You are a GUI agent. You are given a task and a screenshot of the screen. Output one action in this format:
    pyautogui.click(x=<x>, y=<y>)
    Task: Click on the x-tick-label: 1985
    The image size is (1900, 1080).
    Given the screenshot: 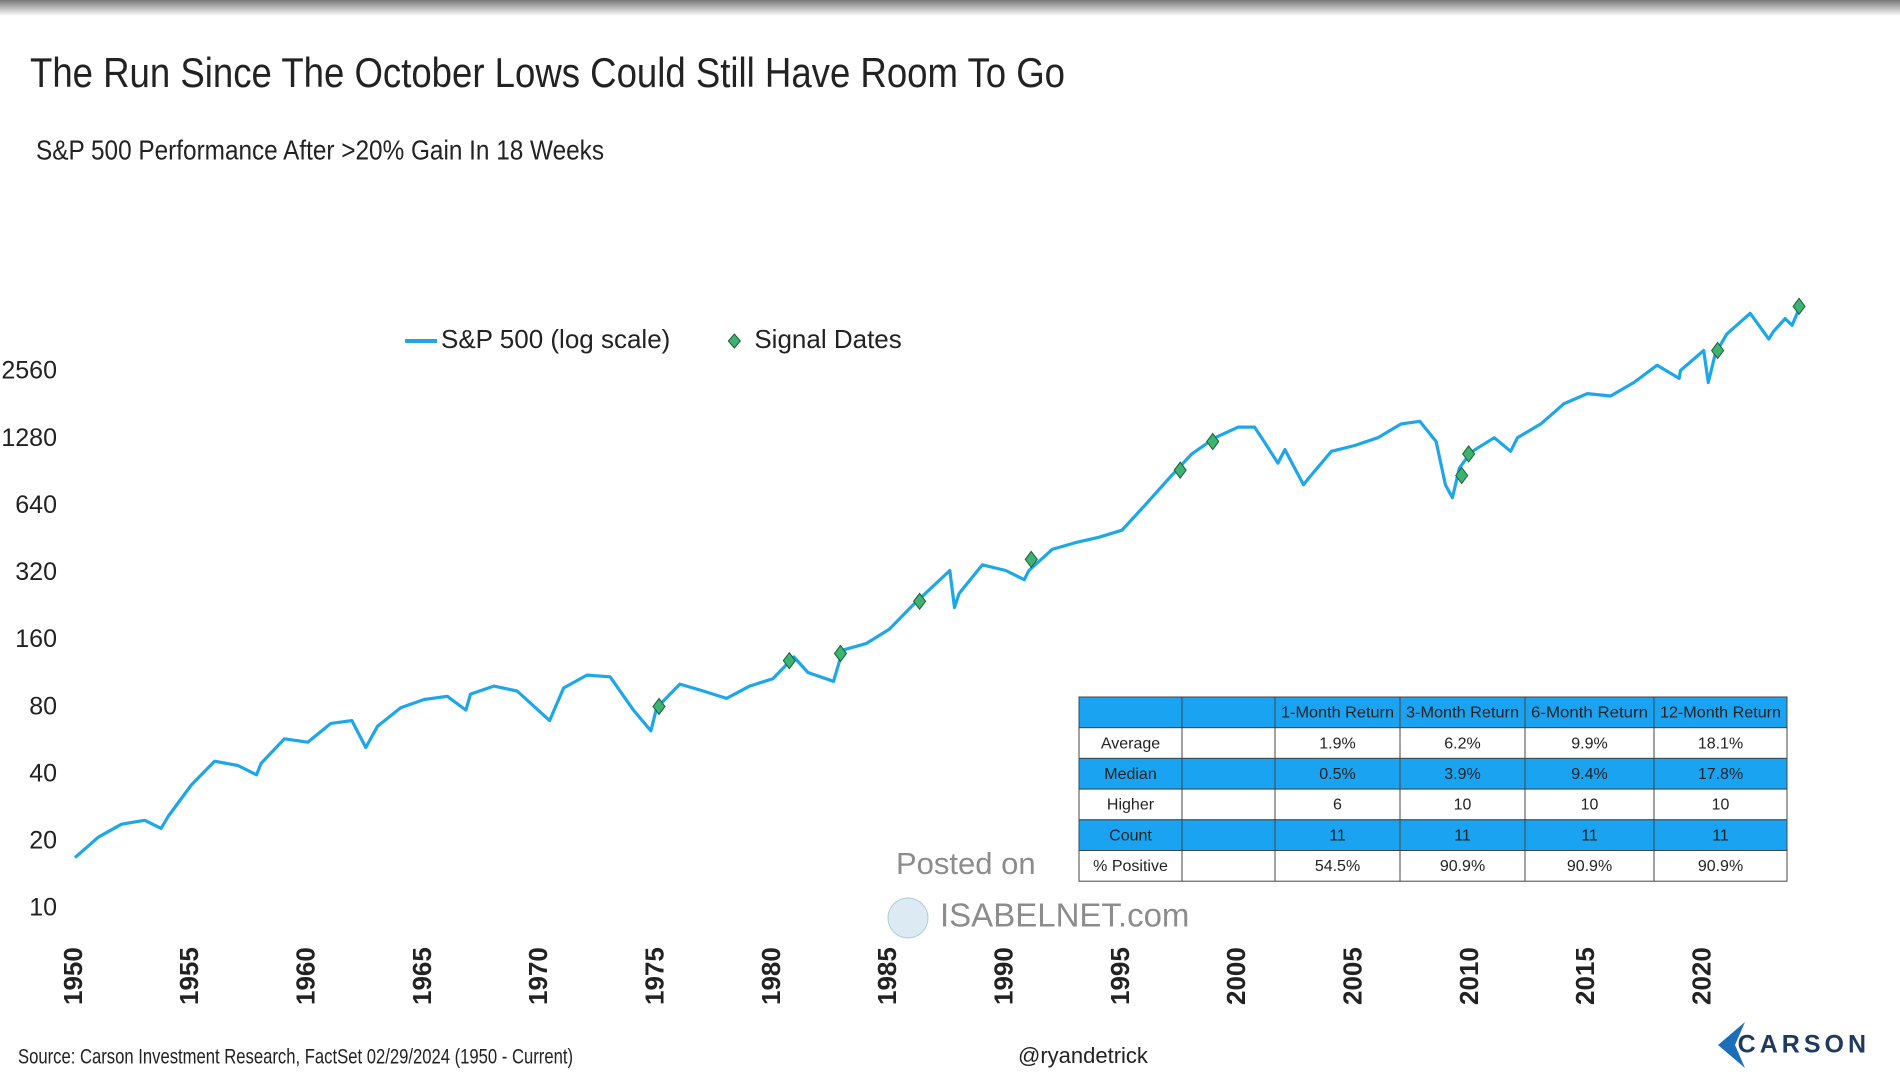 What is the action you would take?
    pyautogui.click(x=887, y=976)
    